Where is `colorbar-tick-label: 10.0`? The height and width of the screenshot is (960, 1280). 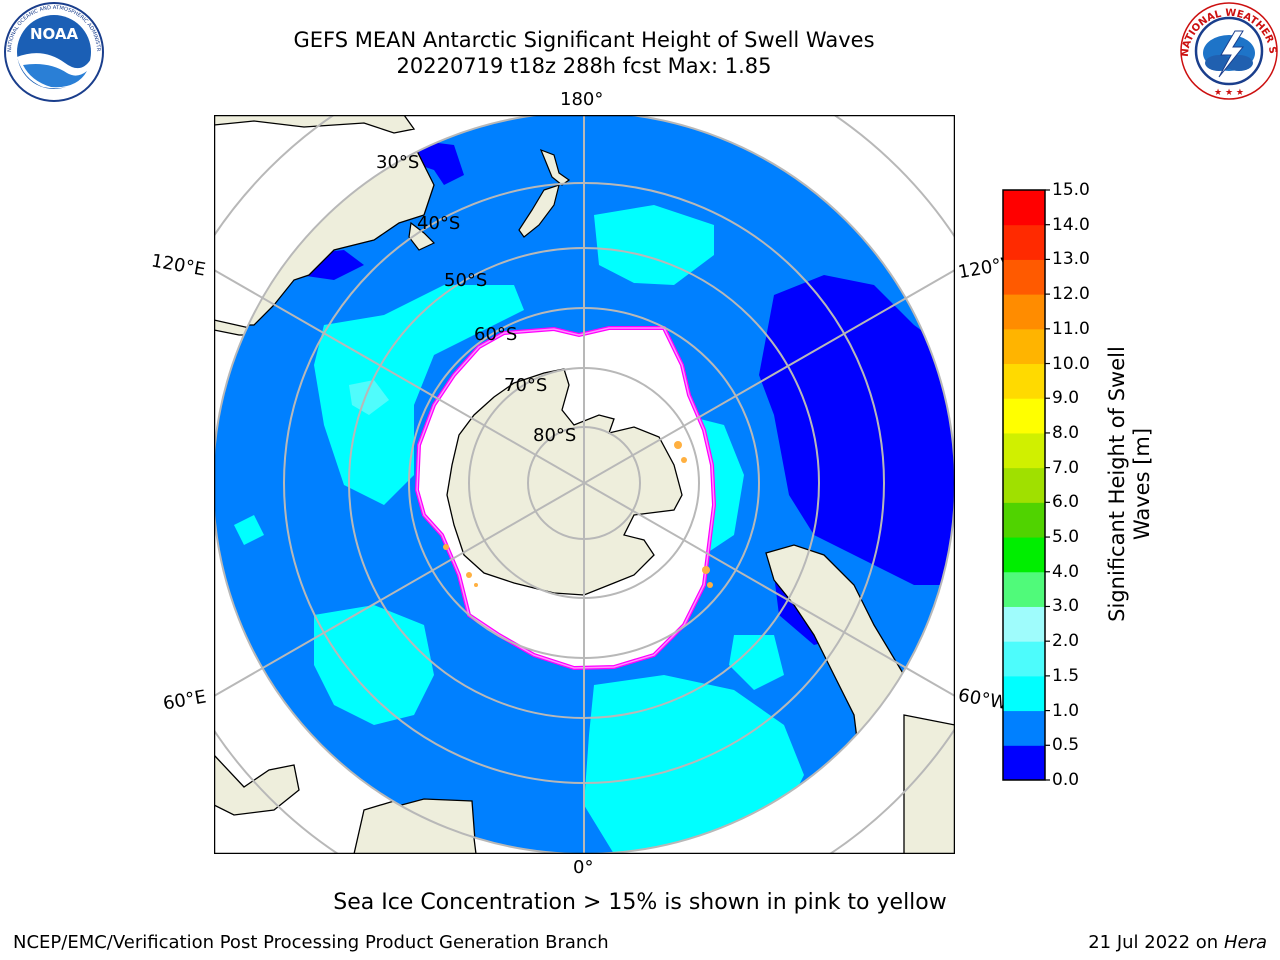 colorbar-tick-label: 10.0 is located at coordinates (1071, 363).